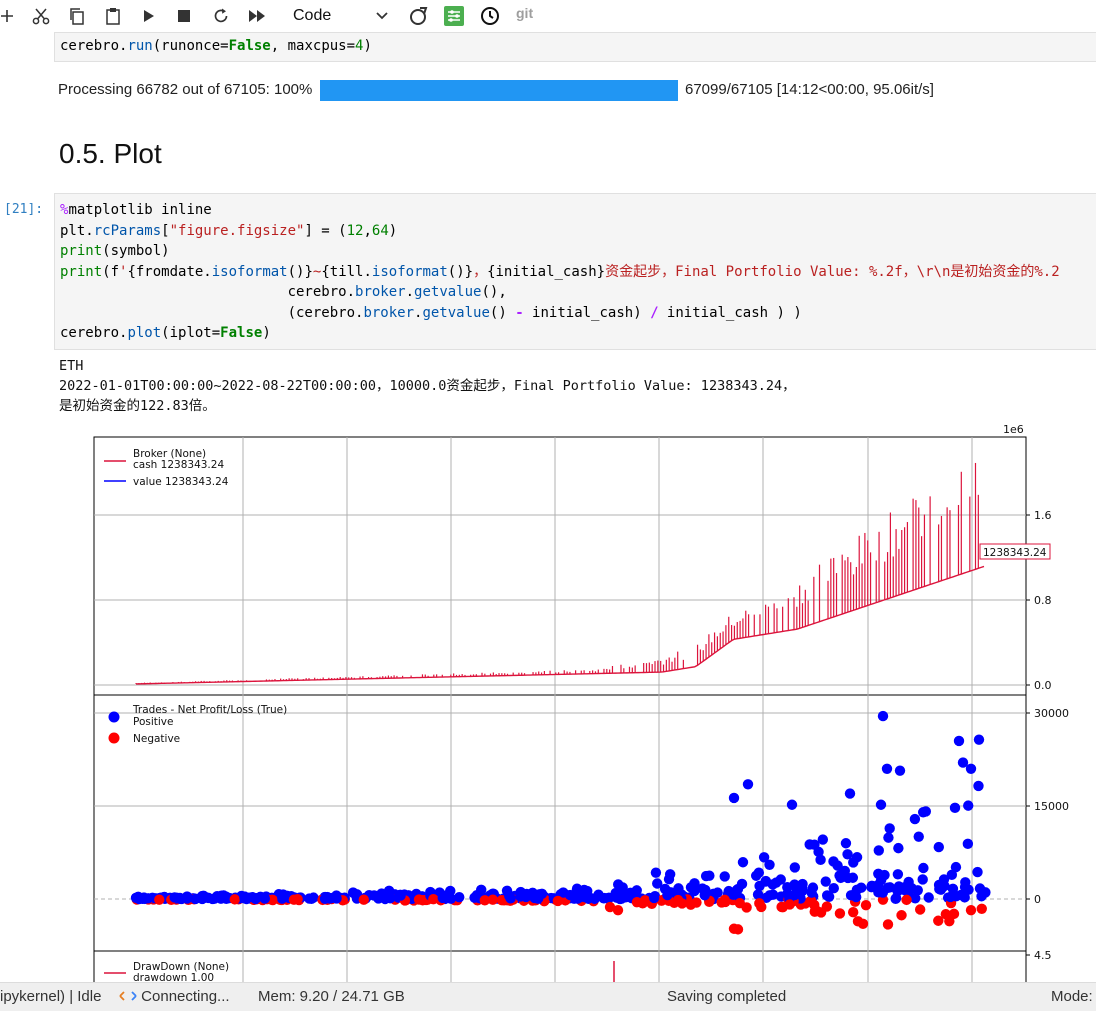 Image resolution: width=1096 pixels, height=1011 pixels. I want to click on git-button: git, so click(525, 13).